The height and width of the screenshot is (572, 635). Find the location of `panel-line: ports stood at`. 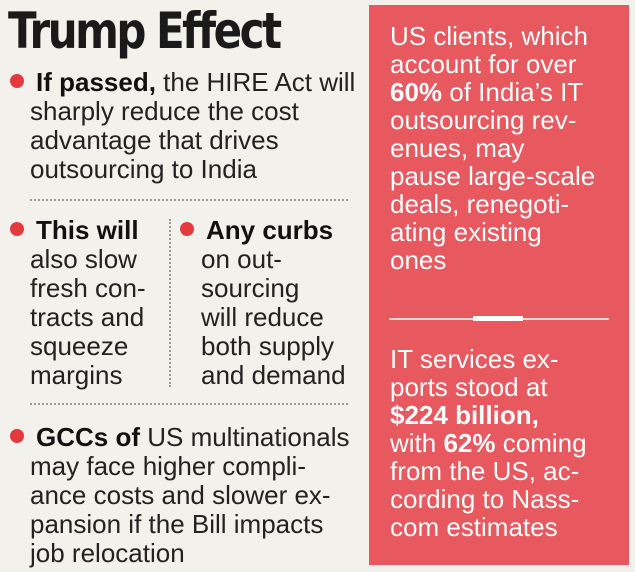

panel-line: ports stood at is located at coordinates (469, 387).